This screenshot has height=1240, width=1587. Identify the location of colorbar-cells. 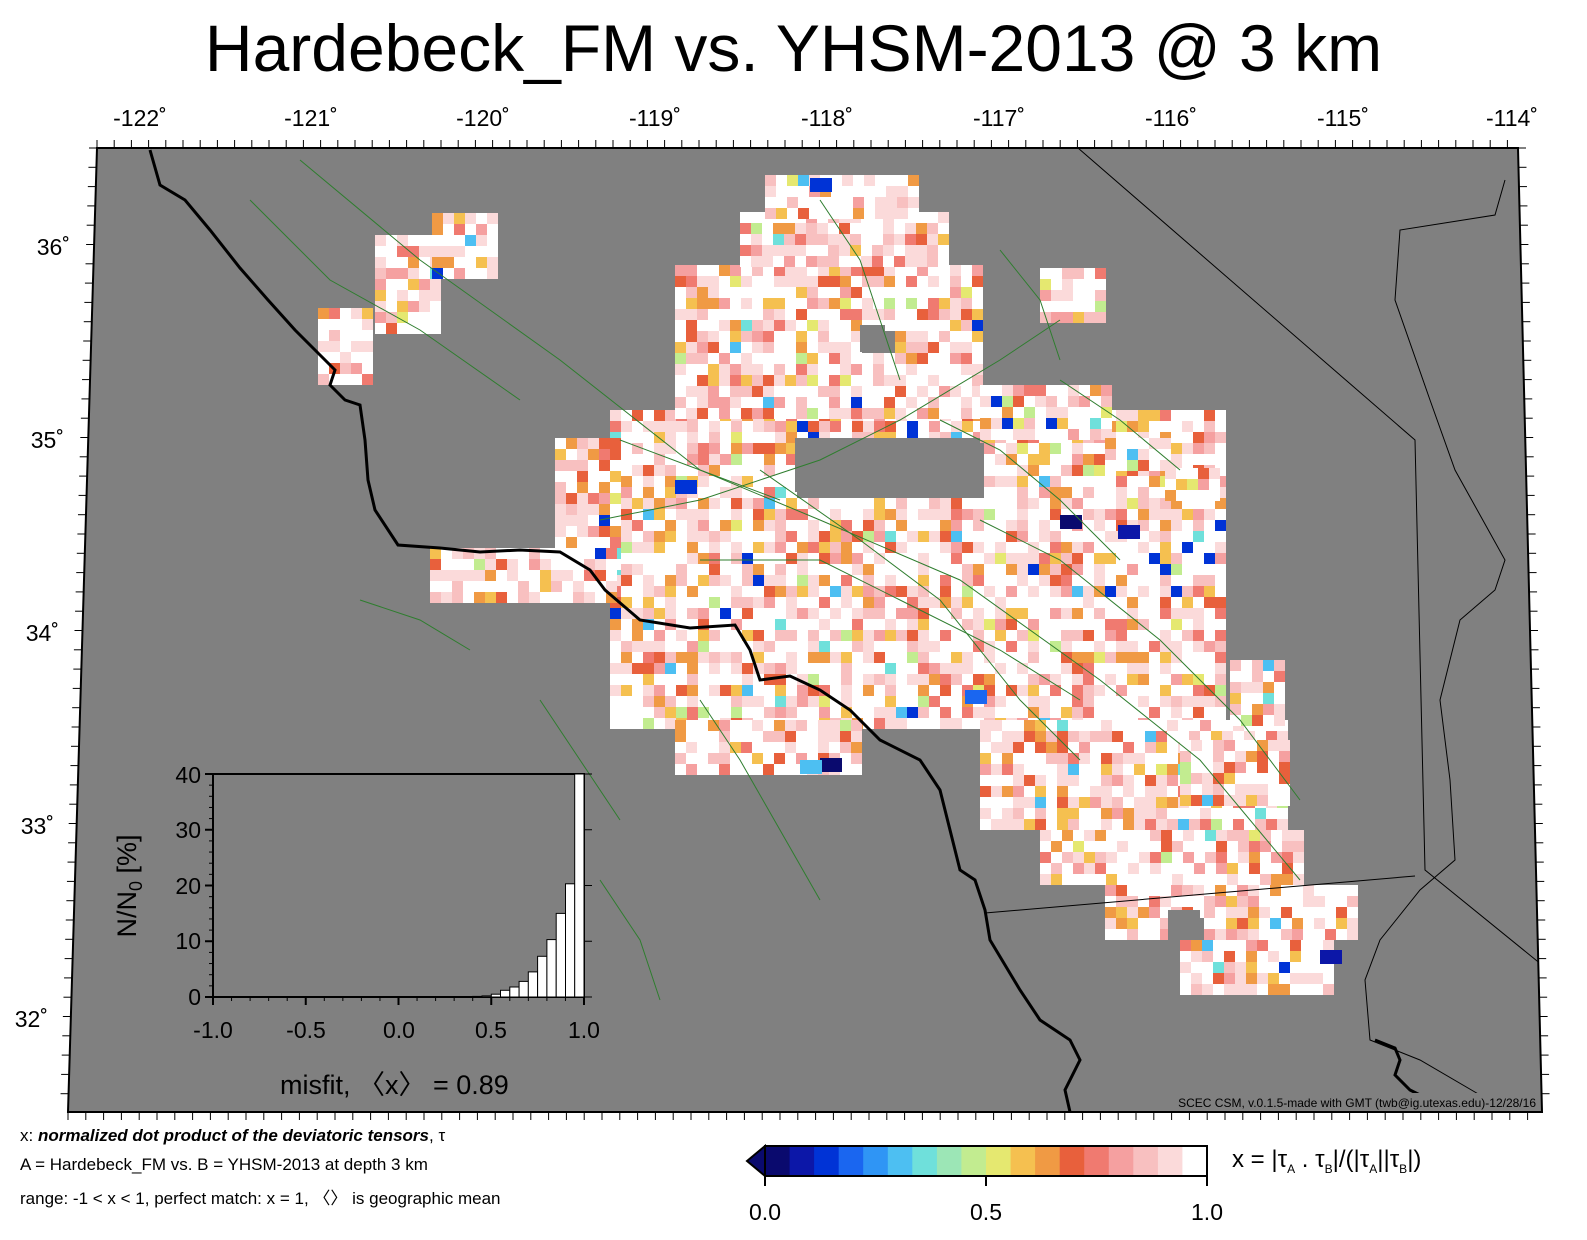
(986, 1161).